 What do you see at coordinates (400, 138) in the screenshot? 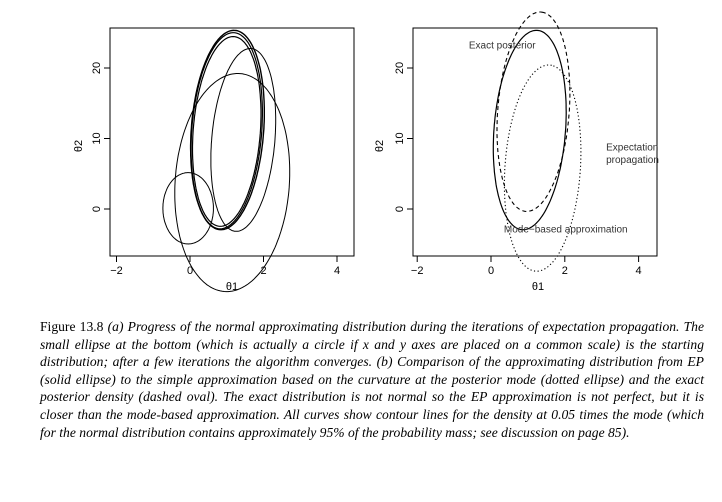
I see `pb-y-tick-label: 10` at bounding box center [400, 138].